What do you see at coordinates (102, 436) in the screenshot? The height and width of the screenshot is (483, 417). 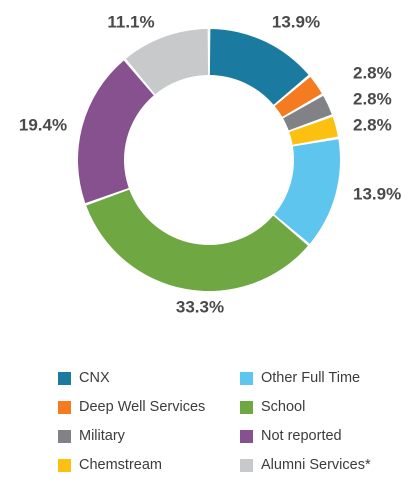 I see `legend-label: Military` at bounding box center [102, 436].